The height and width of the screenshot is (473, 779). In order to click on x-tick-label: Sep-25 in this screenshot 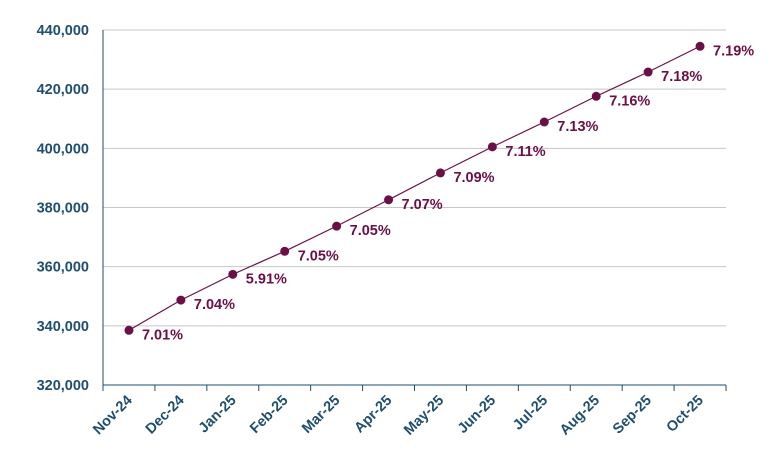, I will do `click(632, 415)`.